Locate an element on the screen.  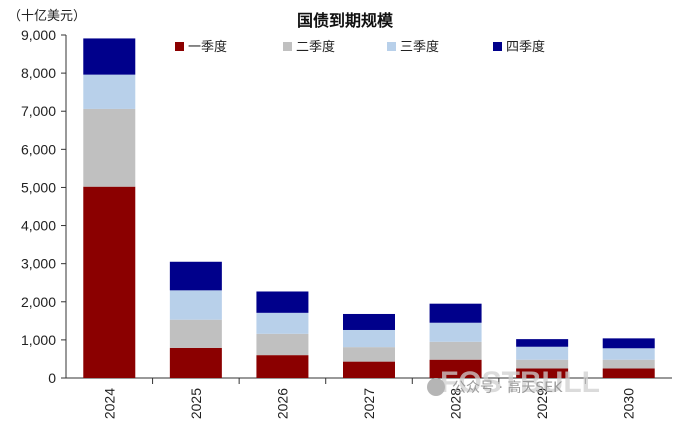
x-tick-label: 2024 is located at coordinates (109, 403).